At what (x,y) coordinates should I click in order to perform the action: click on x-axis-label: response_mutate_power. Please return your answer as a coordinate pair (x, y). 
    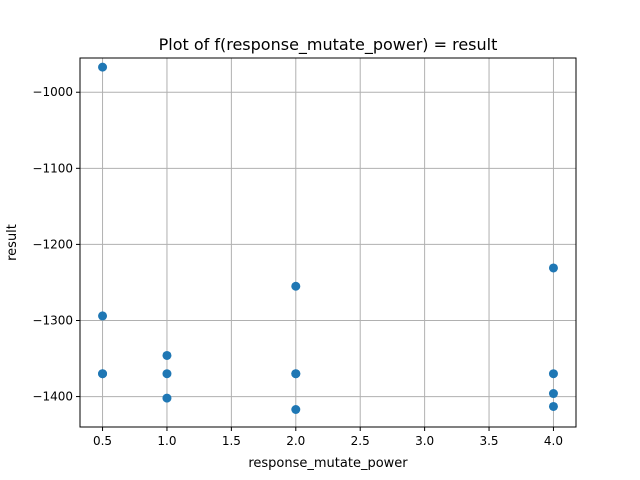
    Looking at the image, I should click on (328, 463).